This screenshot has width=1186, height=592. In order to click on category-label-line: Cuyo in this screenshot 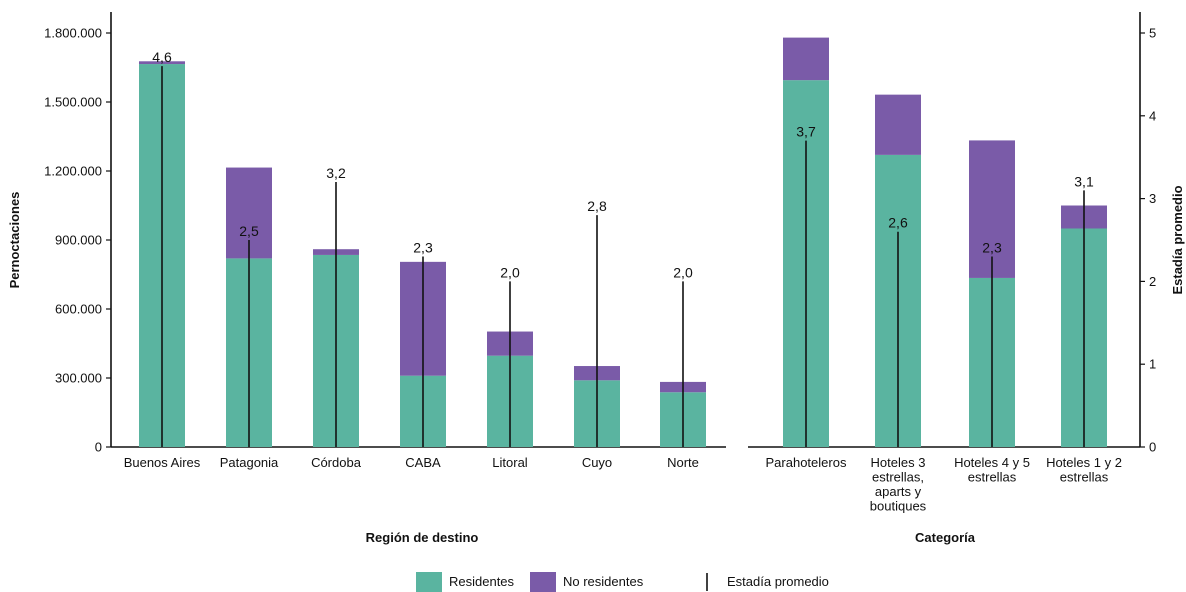, I will do `click(597, 462)`.